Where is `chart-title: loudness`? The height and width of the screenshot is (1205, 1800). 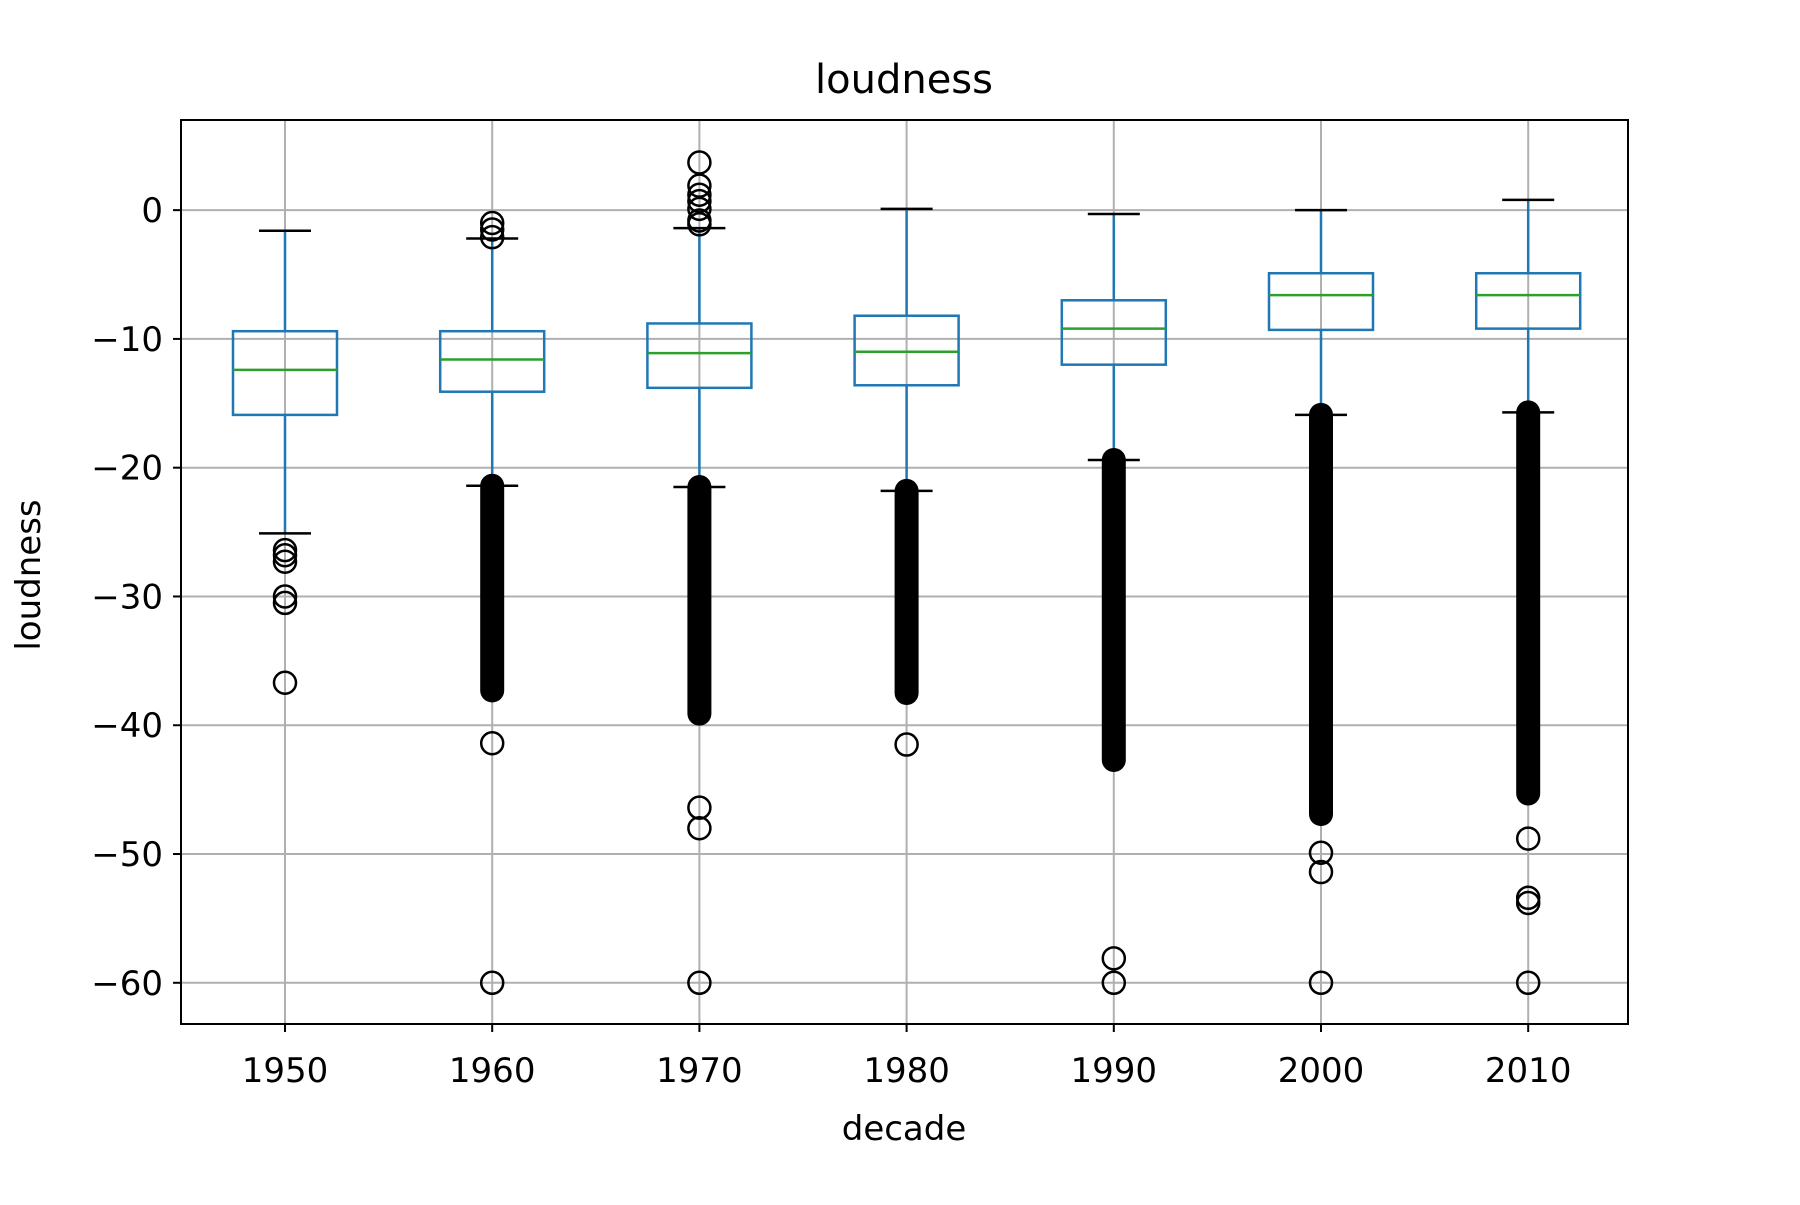
chart-title: loudness is located at coordinates (904, 80).